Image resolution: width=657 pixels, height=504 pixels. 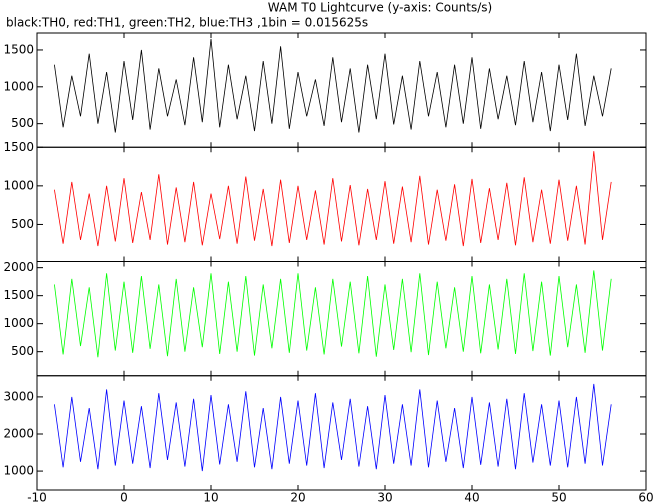 What do you see at coordinates (384, 497) in the screenshot?
I see `x-tick-label: 30` at bounding box center [384, 497].